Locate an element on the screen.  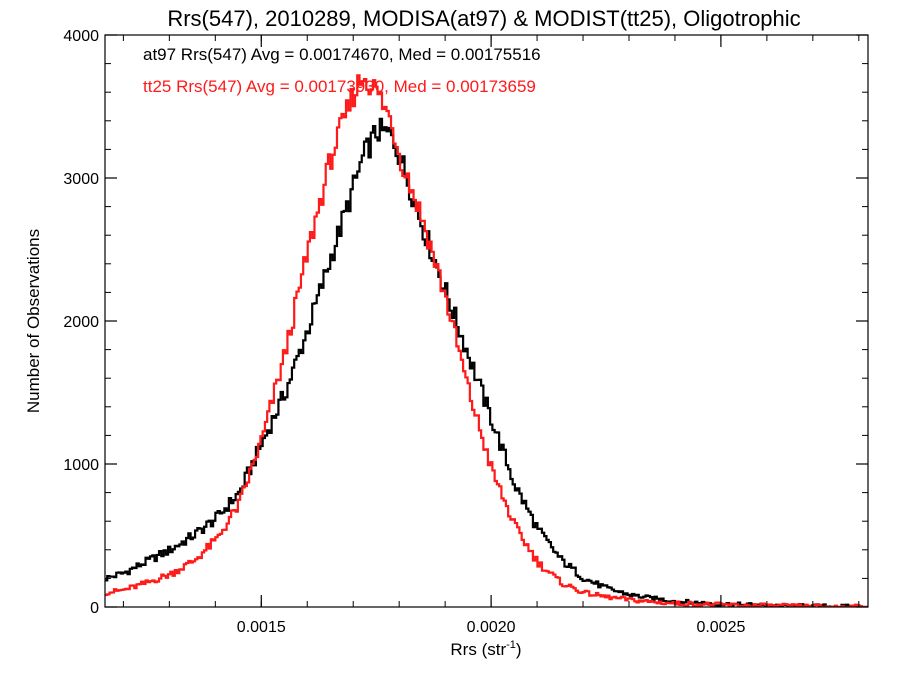
x-axis-label-sup: -1 is located at coordinates (511, 645).